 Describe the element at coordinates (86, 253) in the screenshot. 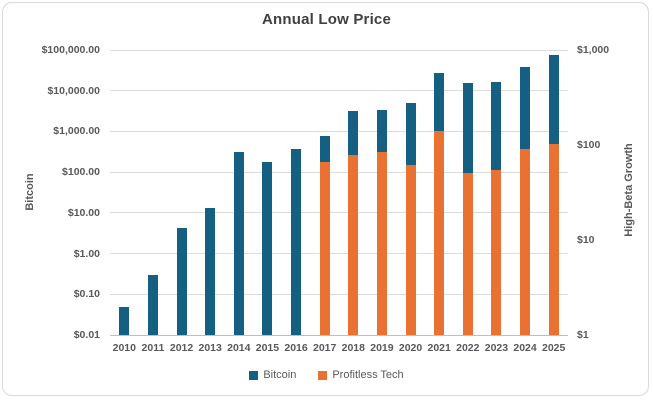

I see `left-tick-label: $1.00` at that location.